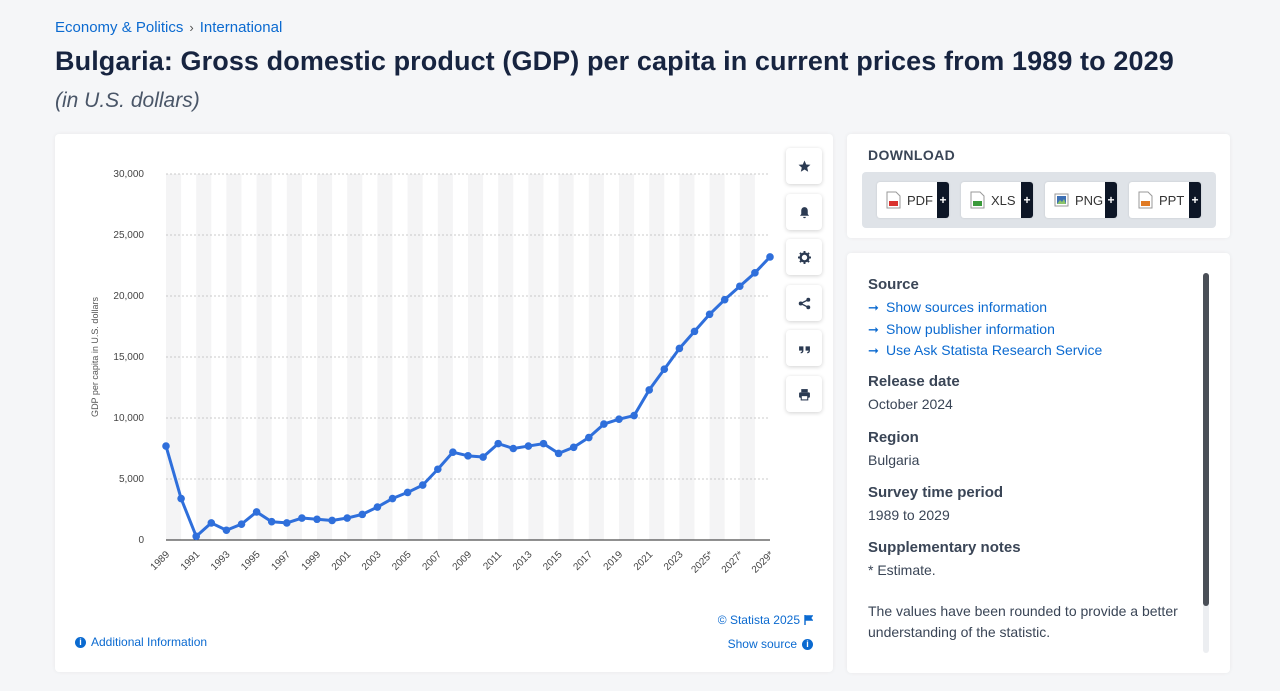 The width and height of the screenshot is (1280, 691). Describe the element at coordinates (128, 296) in the screenshot. I see `y-tick-label: 20,000` at that location.